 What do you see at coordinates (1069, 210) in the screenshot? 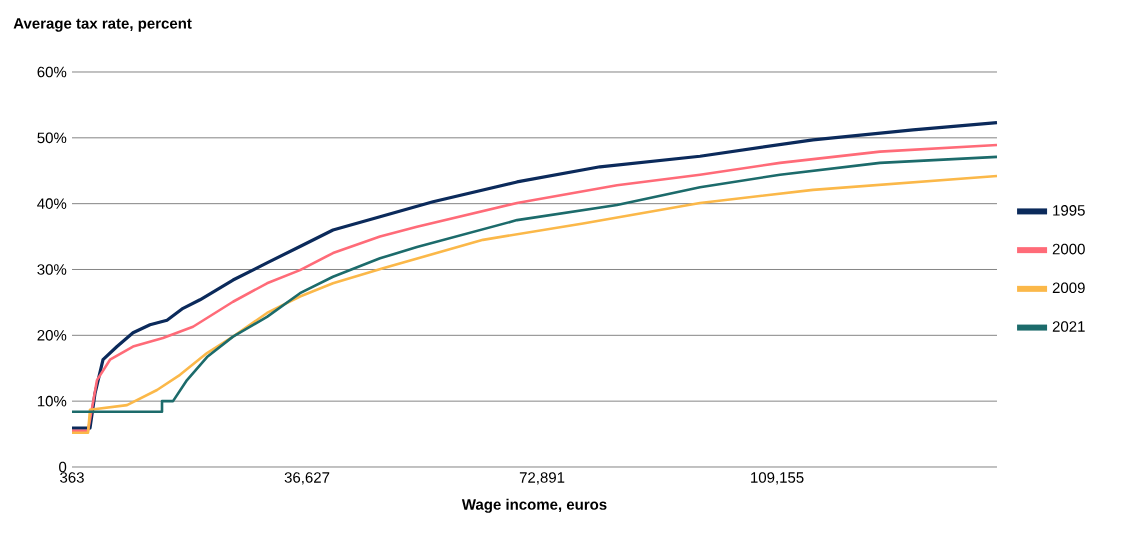
I see `legend-label: 1995` at bounding box center [1069, 210].